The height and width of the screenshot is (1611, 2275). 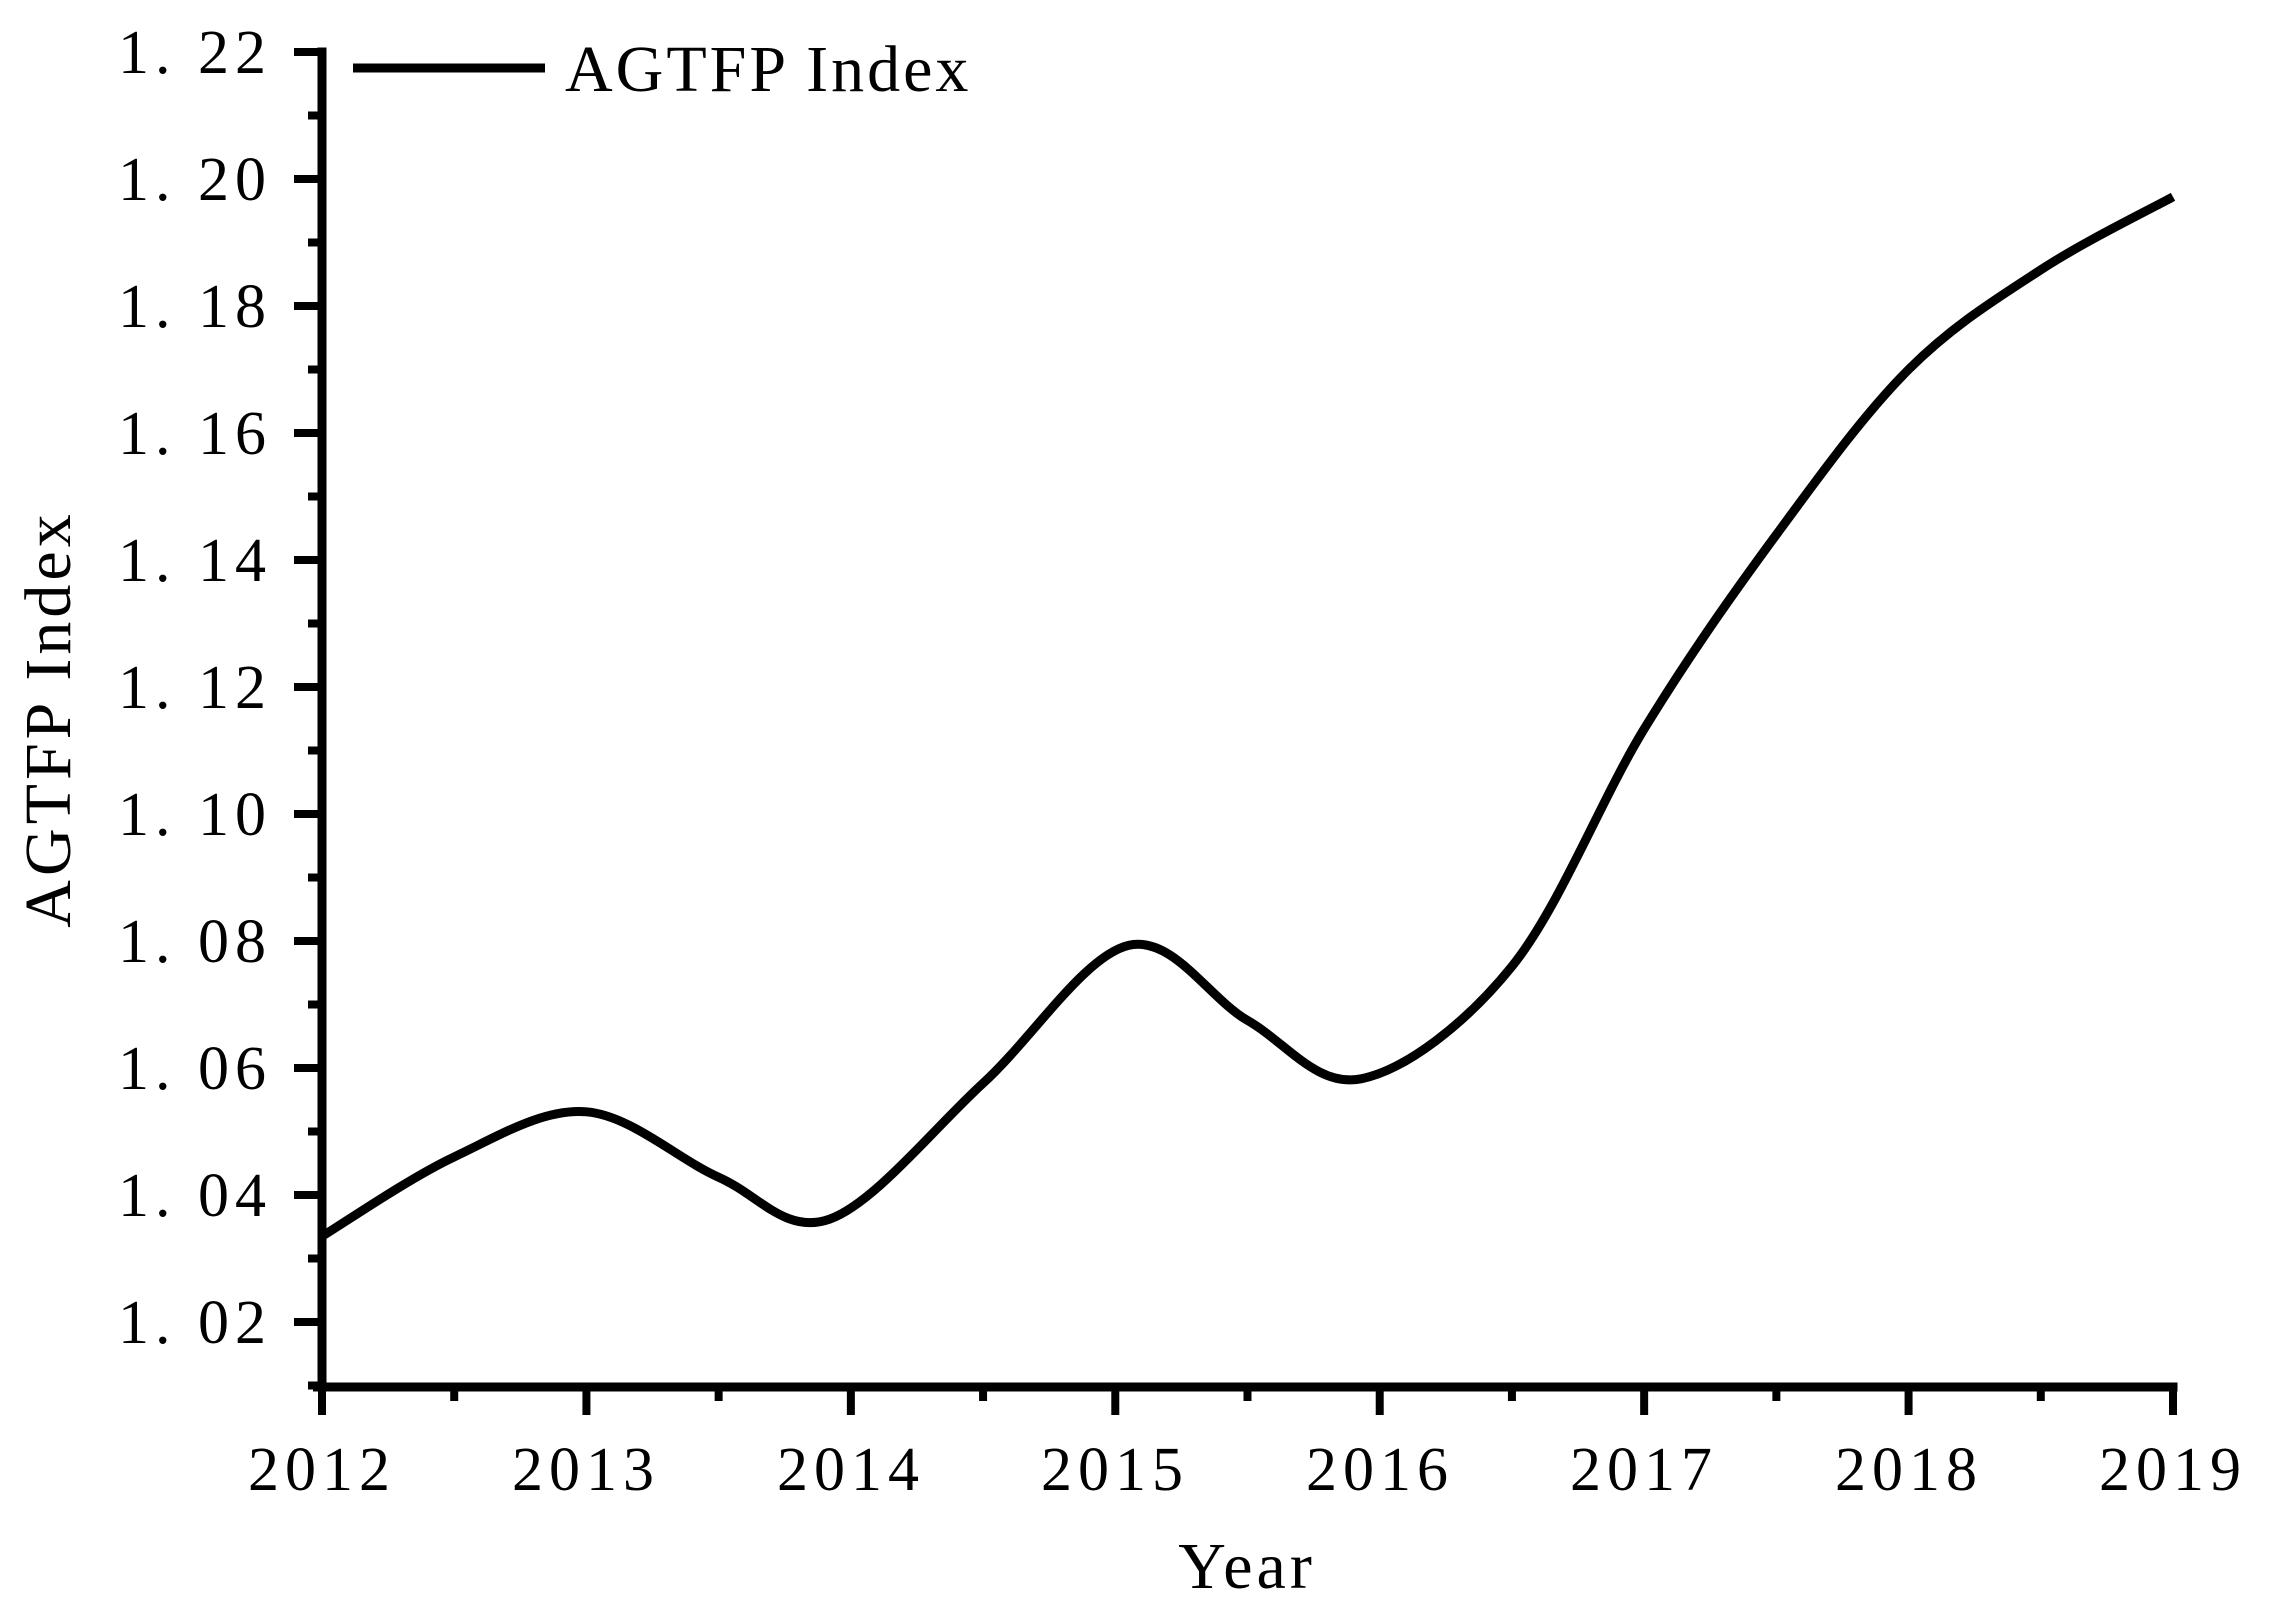 What do you see at coordinates (322, 1470) in the screenshot?
I see `x-tick-label: 2012` at bounding box center [322, 1470].